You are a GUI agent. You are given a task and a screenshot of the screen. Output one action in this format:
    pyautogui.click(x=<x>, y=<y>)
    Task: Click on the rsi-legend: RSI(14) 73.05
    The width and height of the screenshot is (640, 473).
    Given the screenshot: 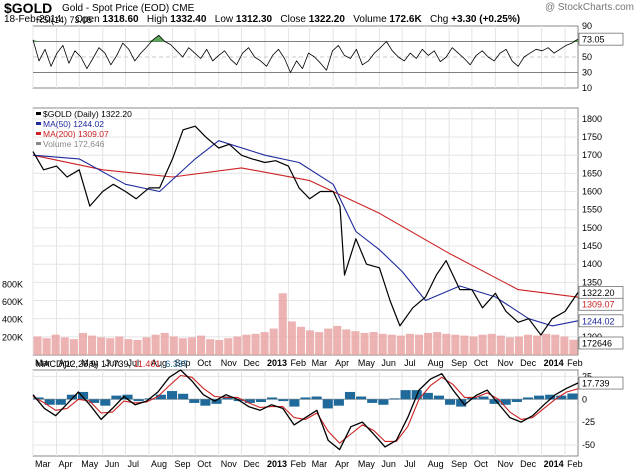 What is the action you would take?
    pyautogui.click(x=64, y=20)
    